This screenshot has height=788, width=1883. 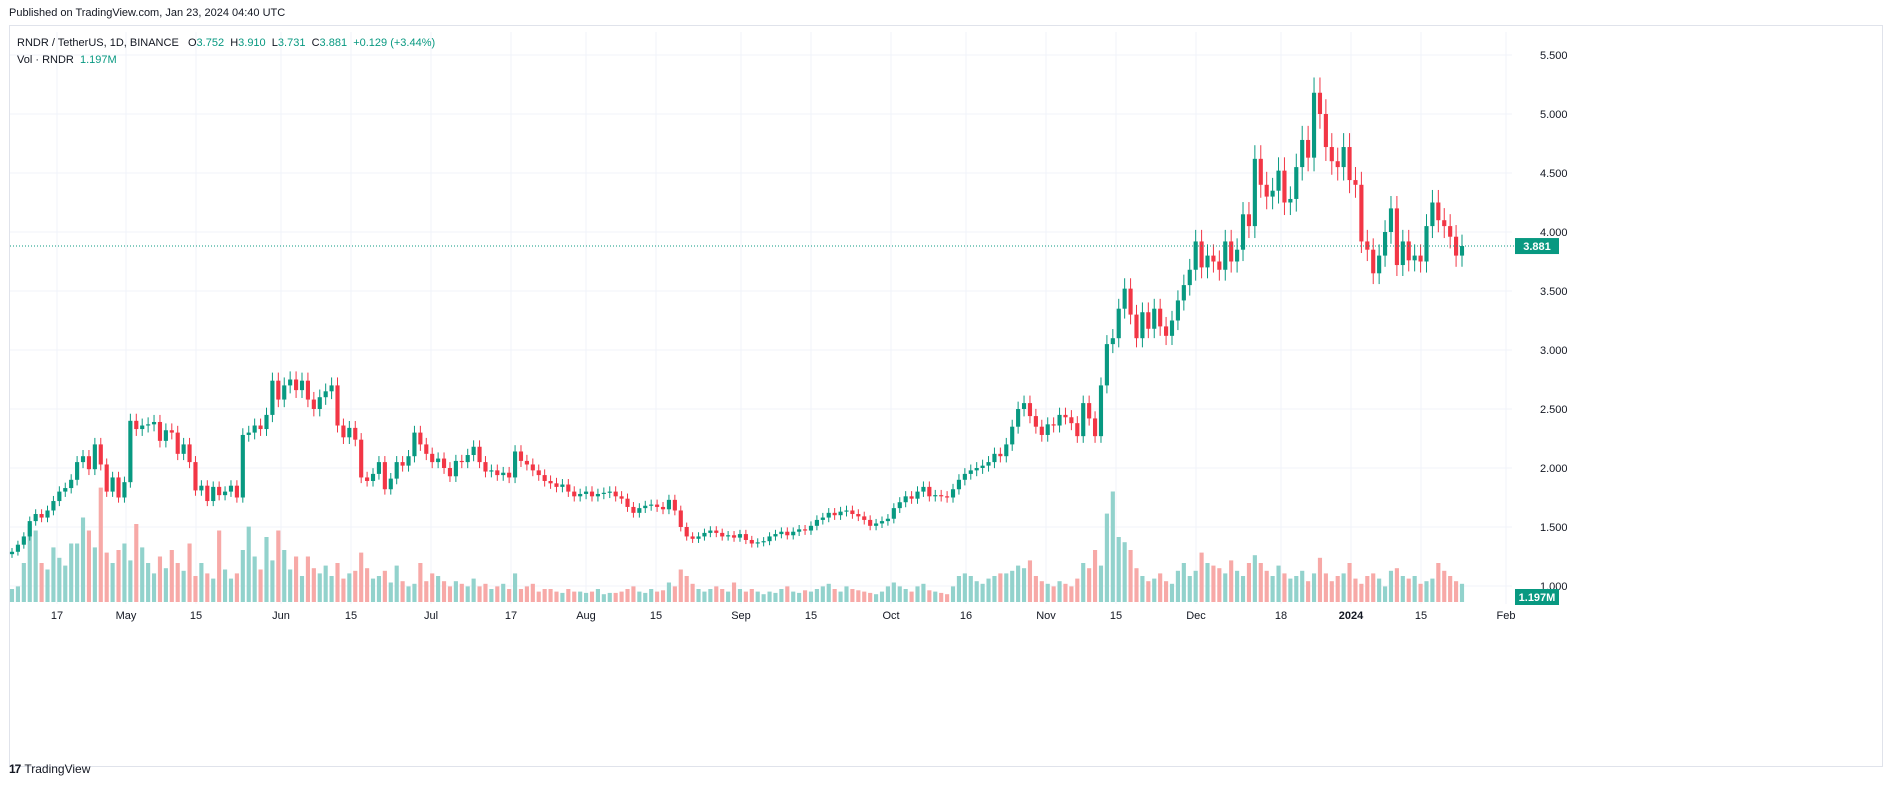 I want to click on volume-value: 1.197M, so click(x=98, y=60).